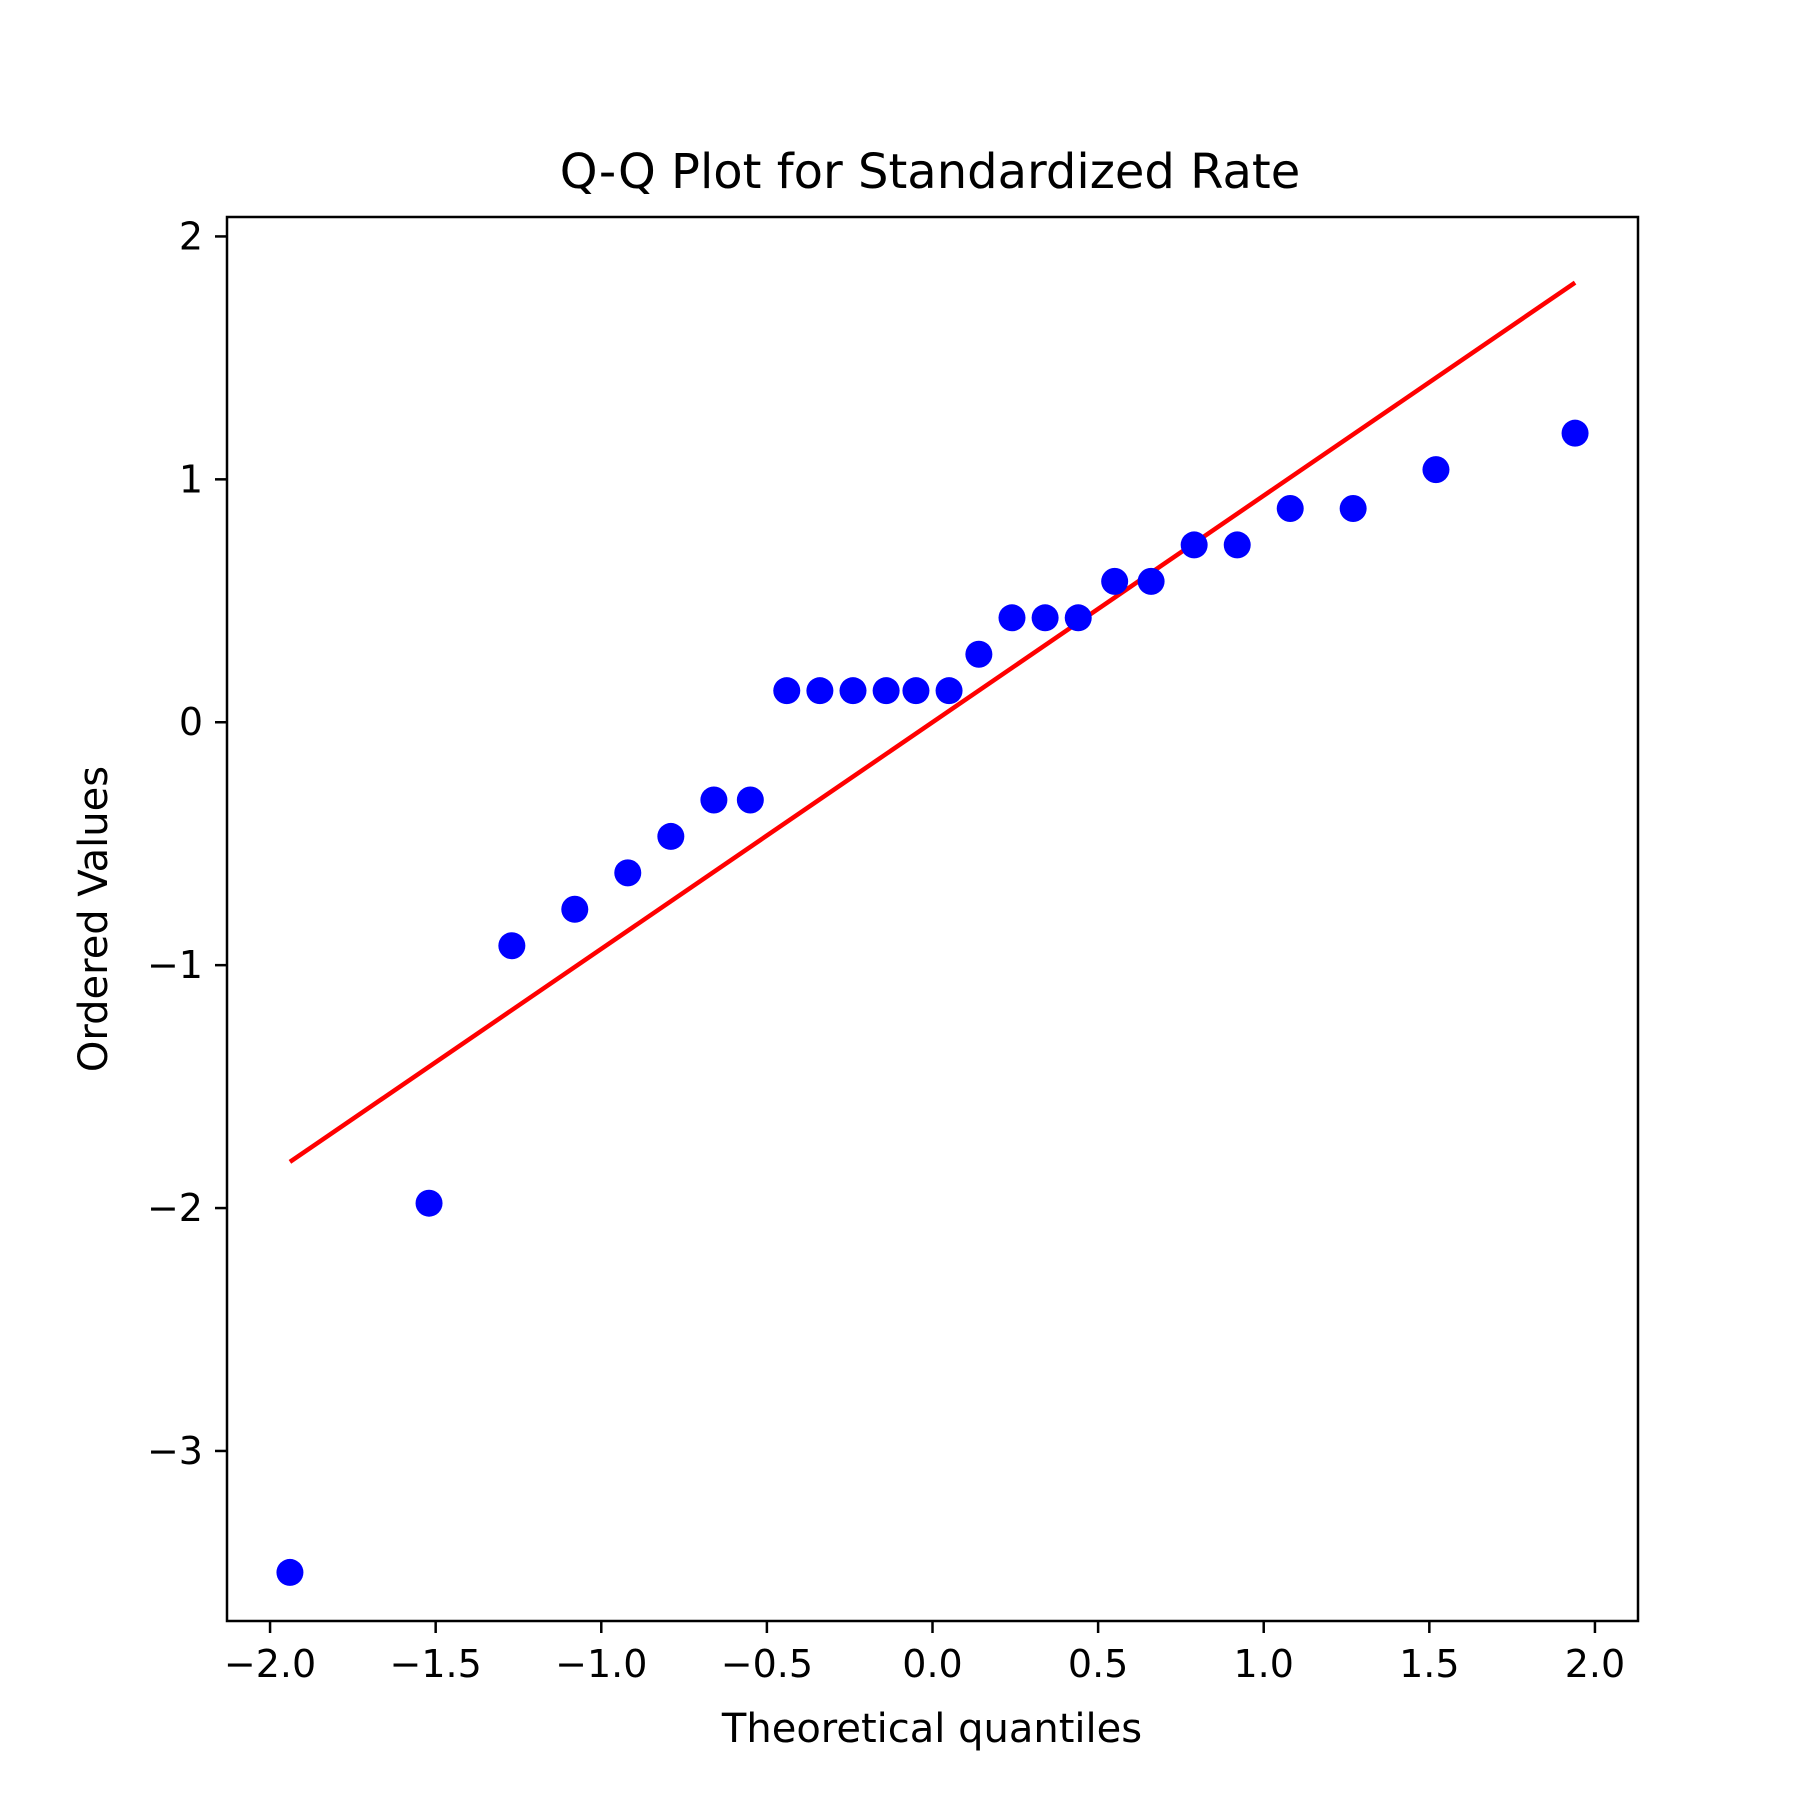  I want to click on x-tick-label: 1.5, so click(1429, 1664).